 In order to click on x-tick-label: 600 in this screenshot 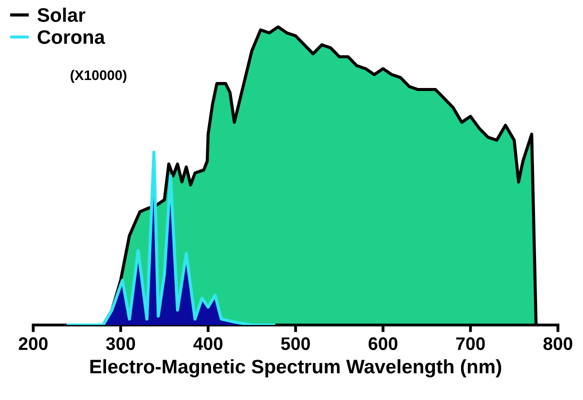, I will do `click(383, 343)`.